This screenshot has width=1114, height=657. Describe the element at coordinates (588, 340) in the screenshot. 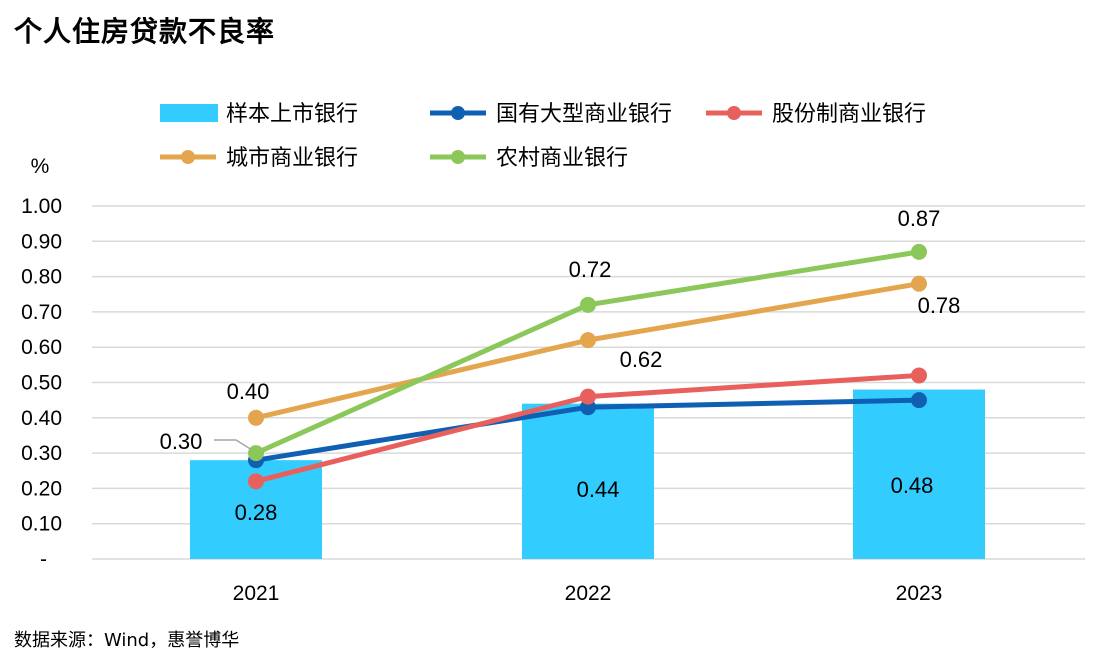

I see `series-point-2-2022` at that location.